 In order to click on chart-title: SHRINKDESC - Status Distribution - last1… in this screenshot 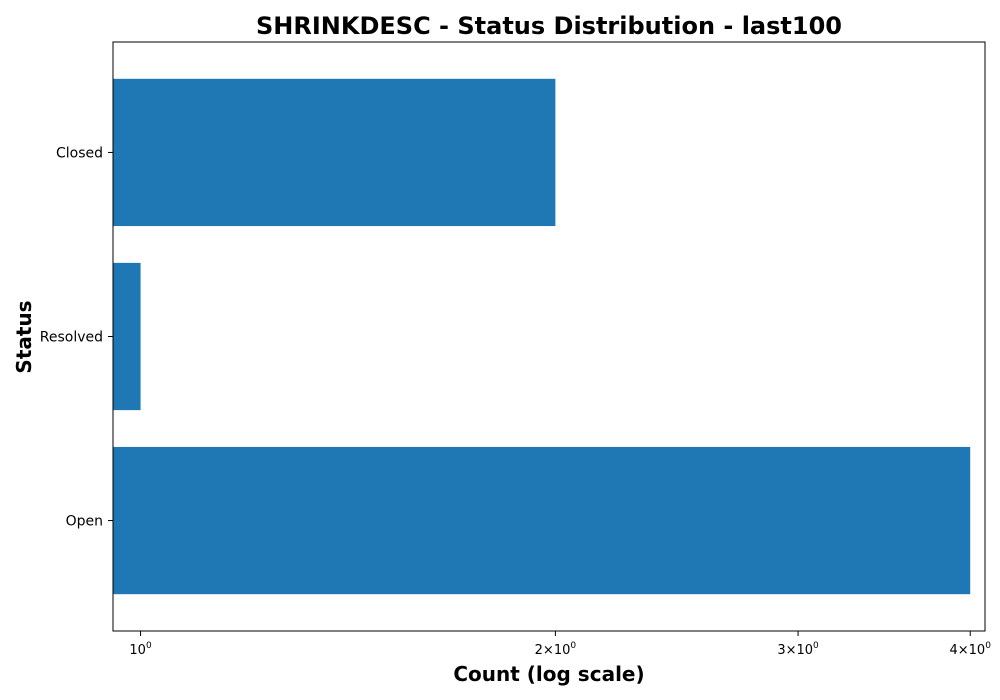, I will do `click(549, 26)`.